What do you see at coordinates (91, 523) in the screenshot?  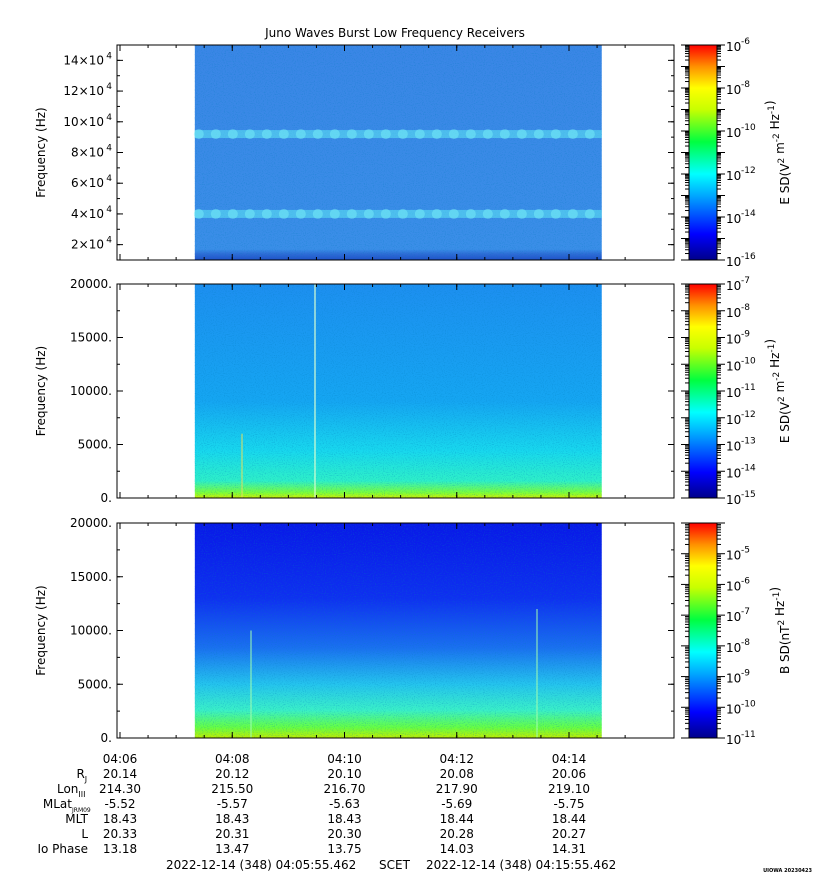 I see `y-tick-label: 20000.` at bounding box center [91, 523].